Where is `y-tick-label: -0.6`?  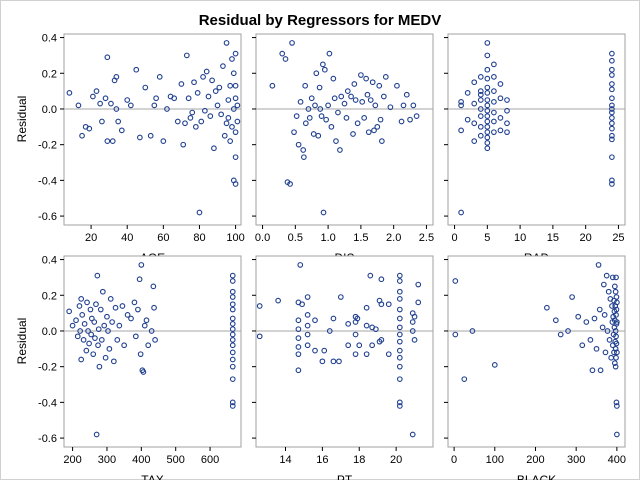
y-tick-label: -0.6 is located at coordinates (47, 439).